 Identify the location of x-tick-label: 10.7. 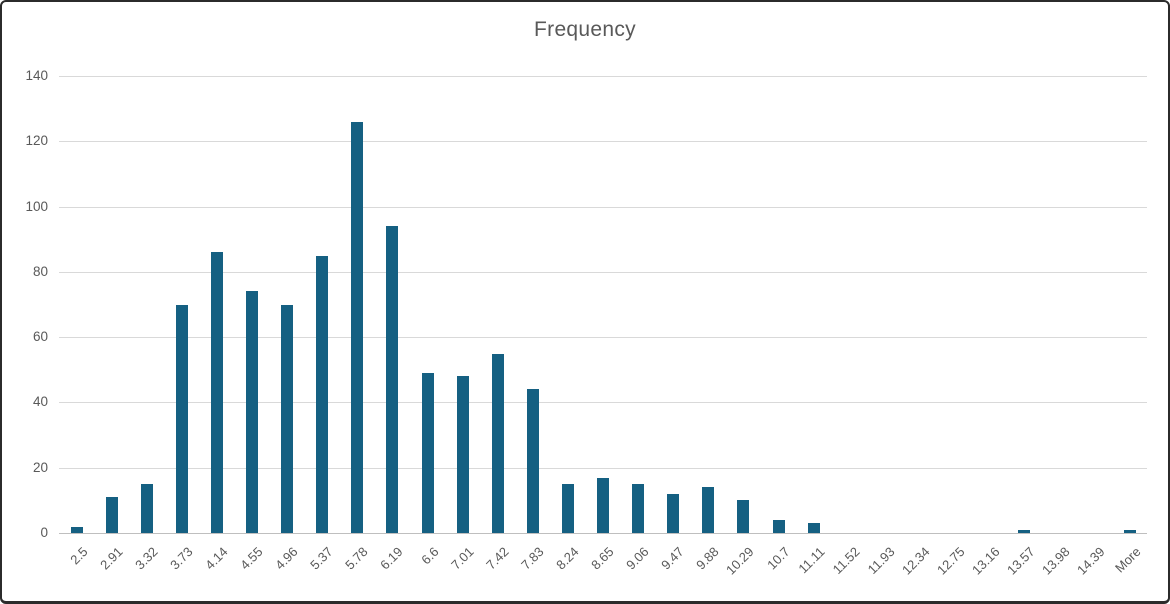
(778, 558).